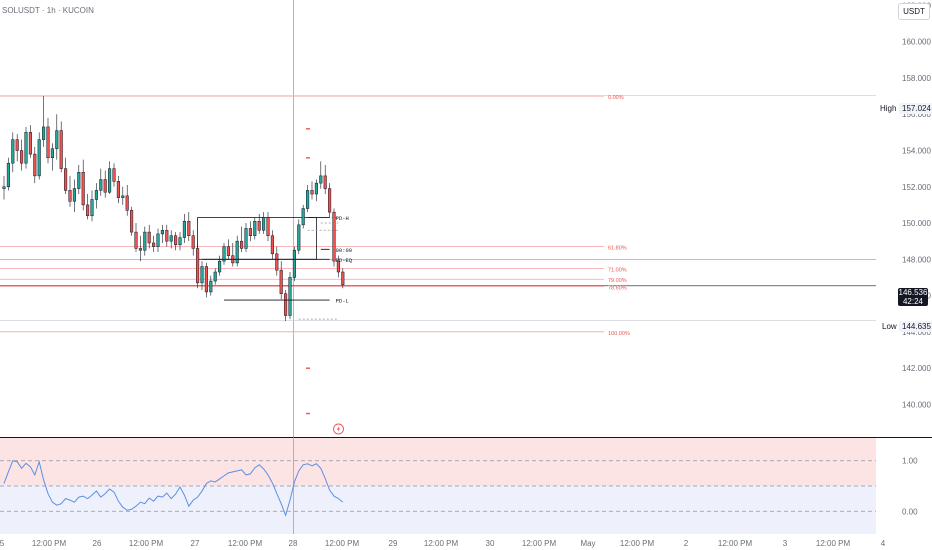 This screenshot has width=932, height=550. Describe the element at coordinates (785, 543) in the screenshot. I see `x-tick-label: 3` at that location.